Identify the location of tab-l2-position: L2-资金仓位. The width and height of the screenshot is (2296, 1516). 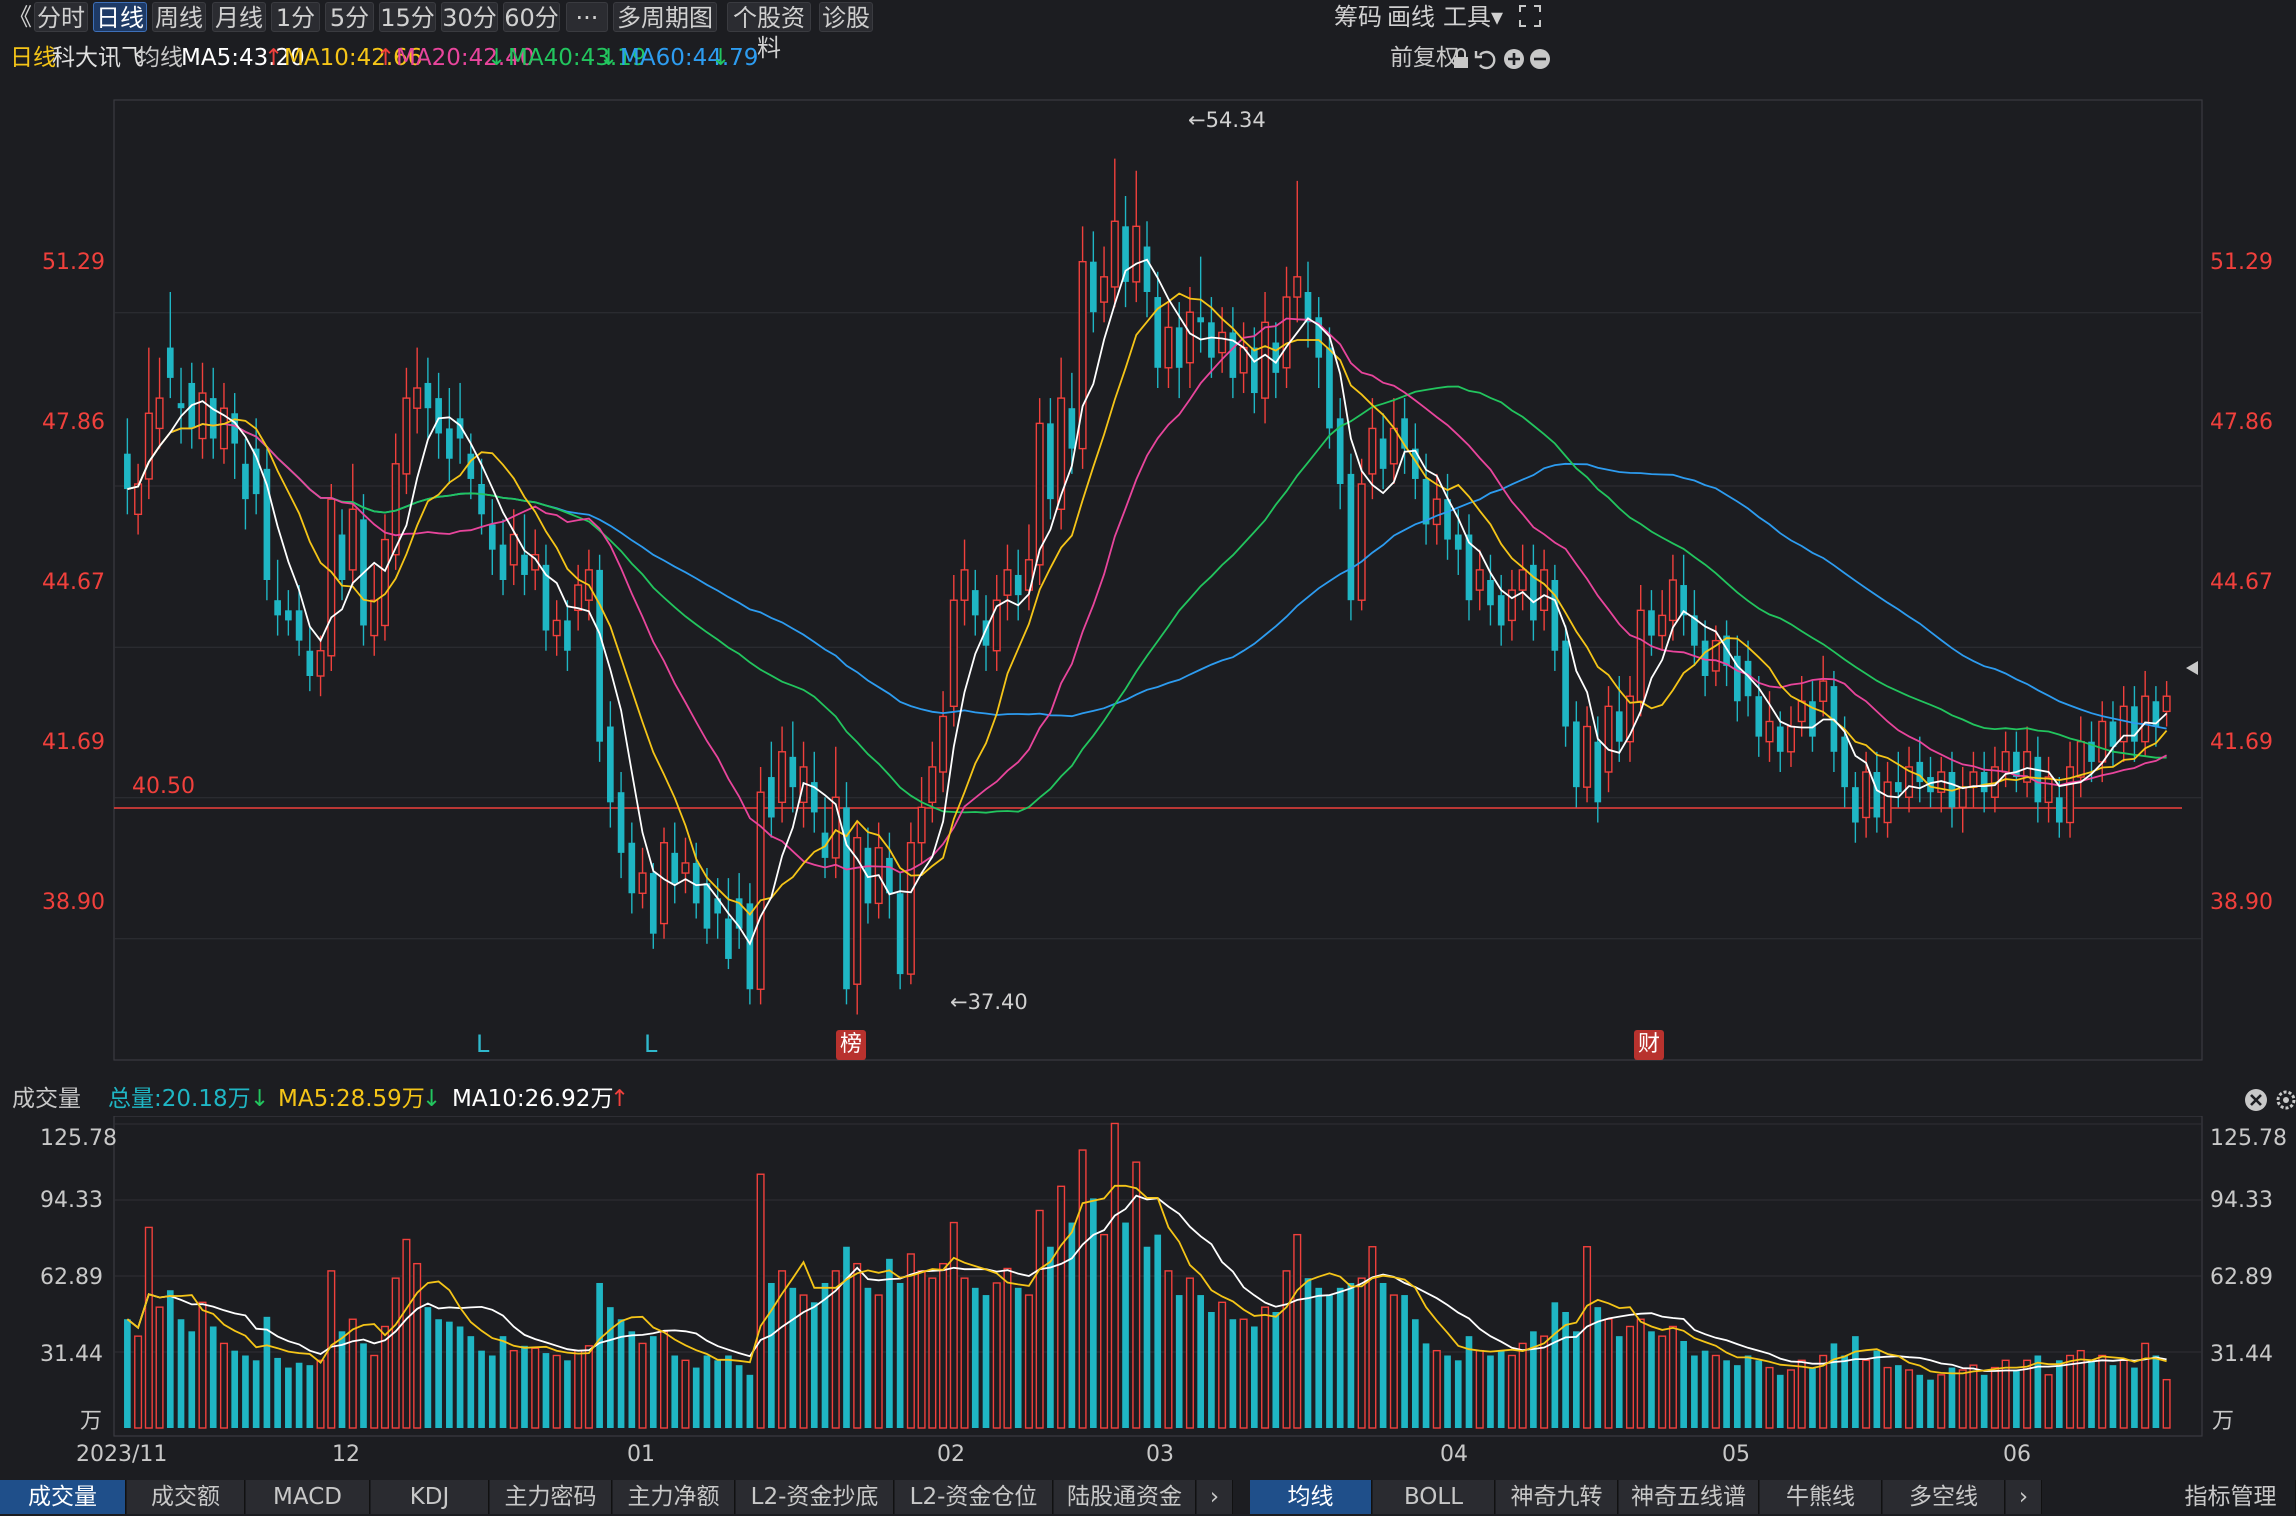
(974, 1497).